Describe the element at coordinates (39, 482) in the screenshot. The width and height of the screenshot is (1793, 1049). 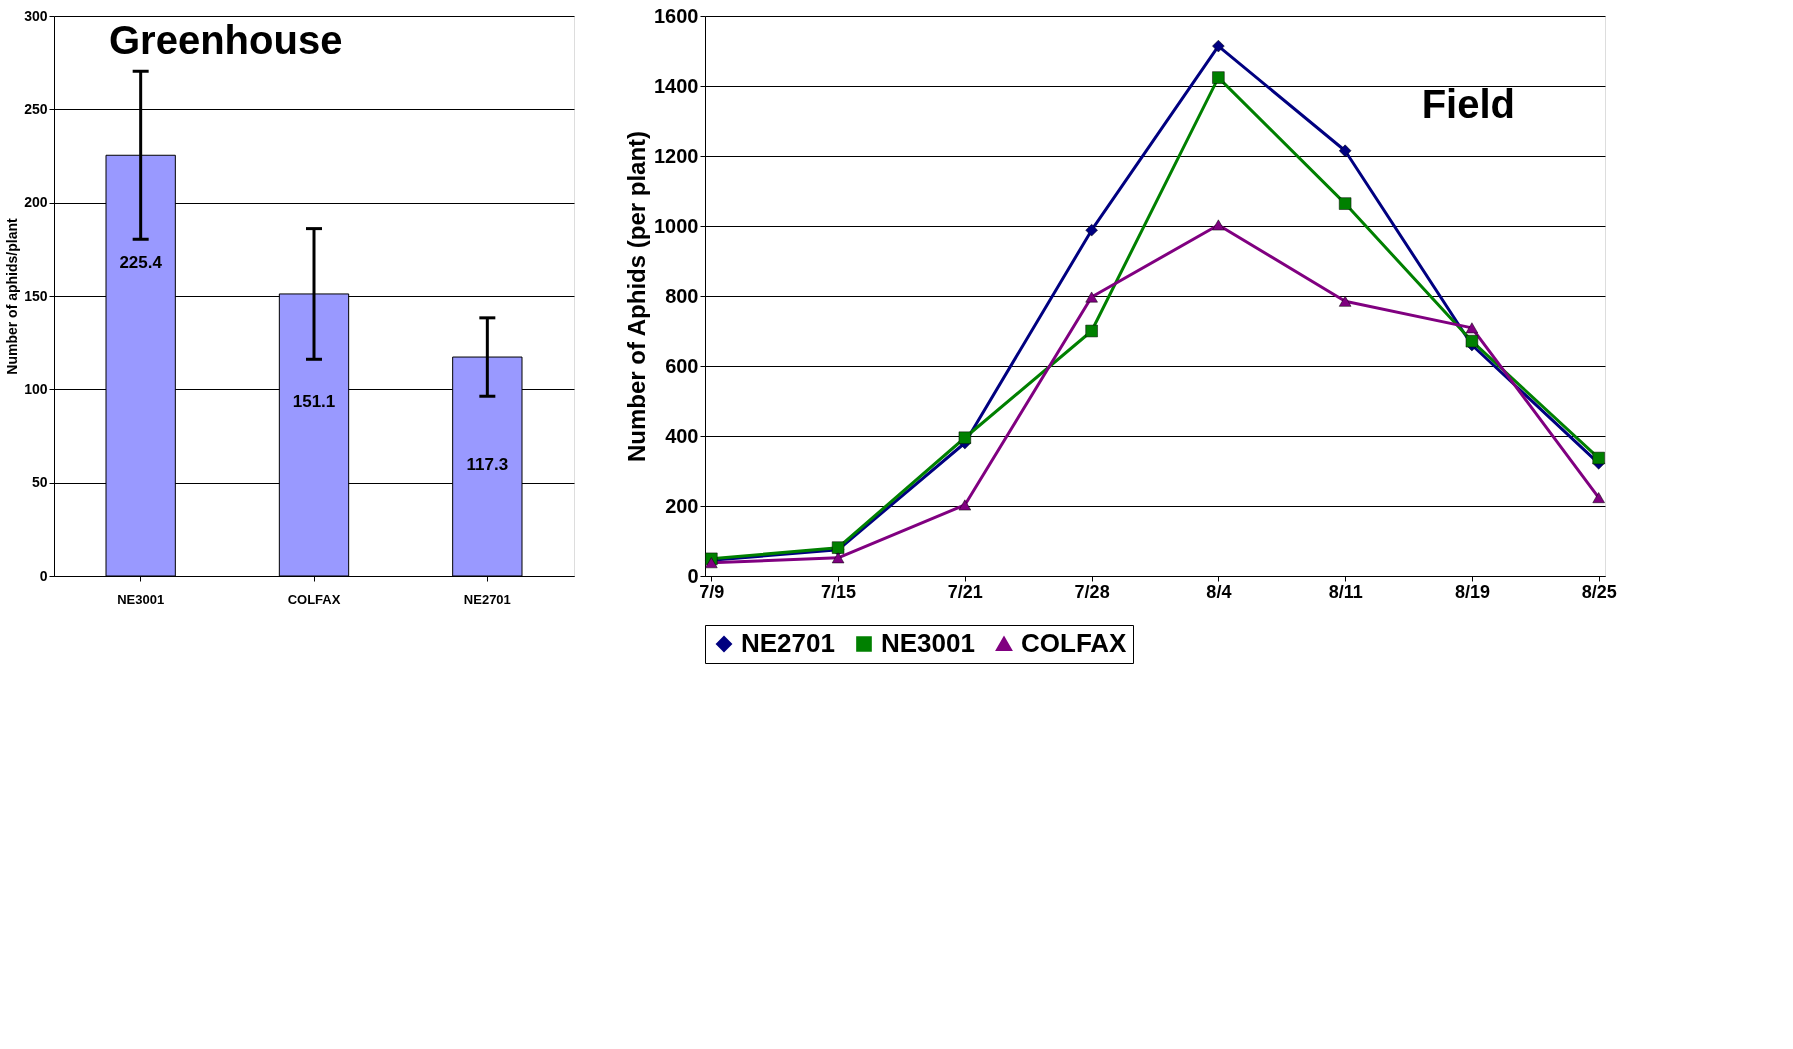
I see `y-tick-label: 50` at that location.